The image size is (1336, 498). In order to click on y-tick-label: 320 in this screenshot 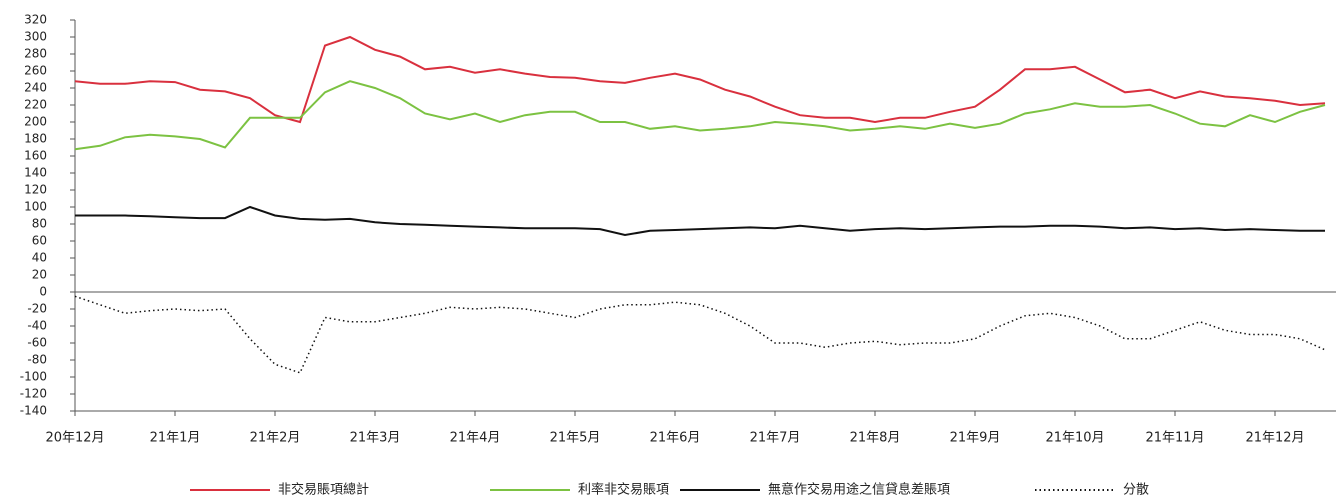, I will do `click(35, 20)`.